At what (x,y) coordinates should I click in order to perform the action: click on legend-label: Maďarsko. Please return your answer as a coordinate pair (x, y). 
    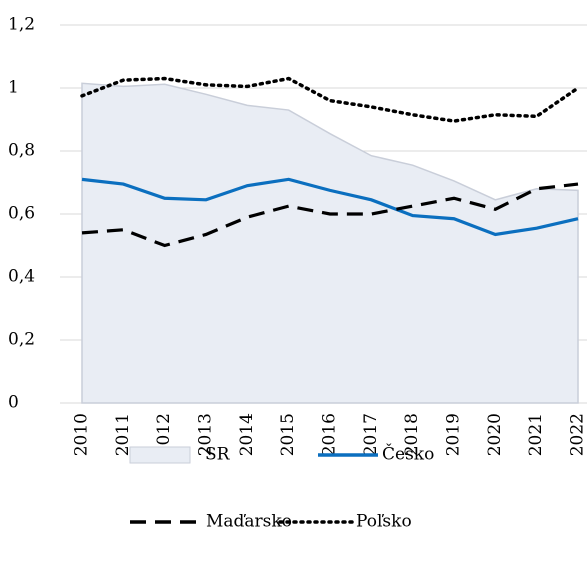
    Looking at the image, I should click on (249, 522).